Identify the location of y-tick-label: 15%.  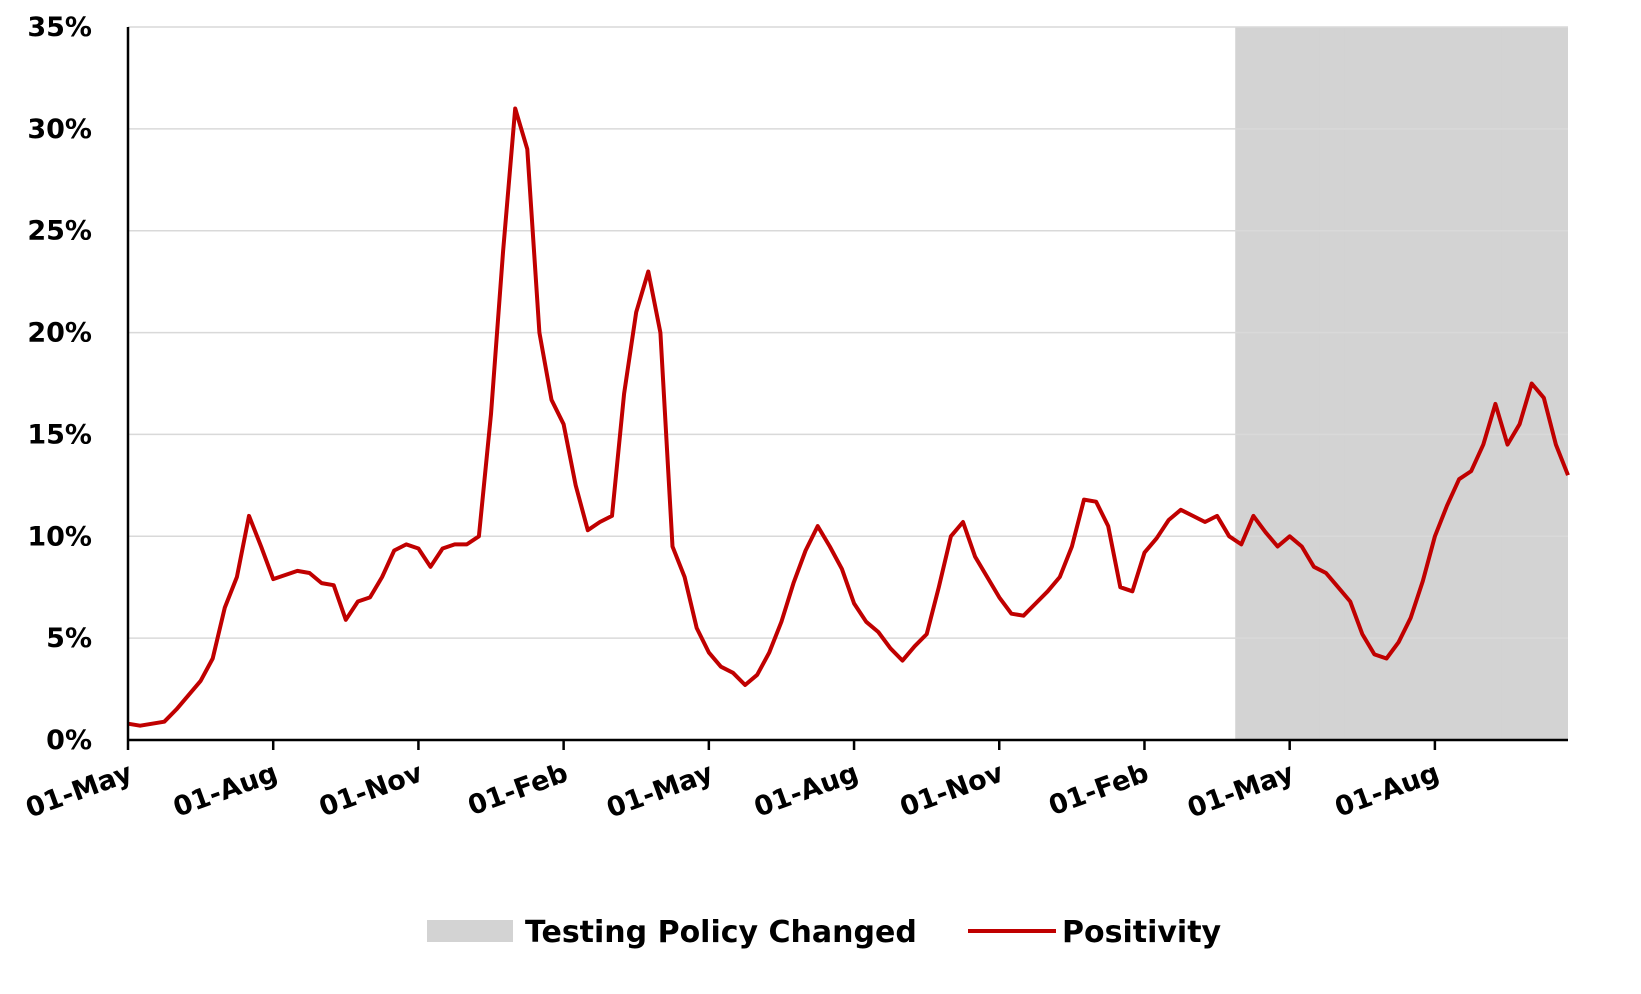
(59, 434).